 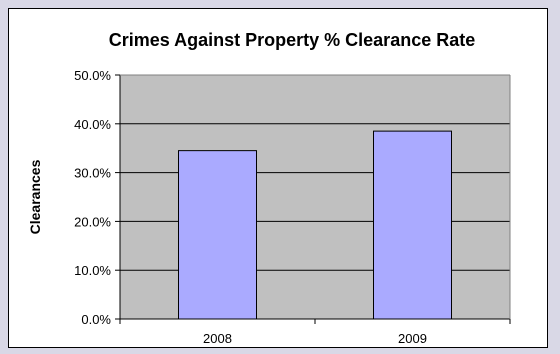 What do you see at coordinates (92, 270) in the screenshot?
I see `y-tick-label: 10.0%` at bounding box center [92, 270].